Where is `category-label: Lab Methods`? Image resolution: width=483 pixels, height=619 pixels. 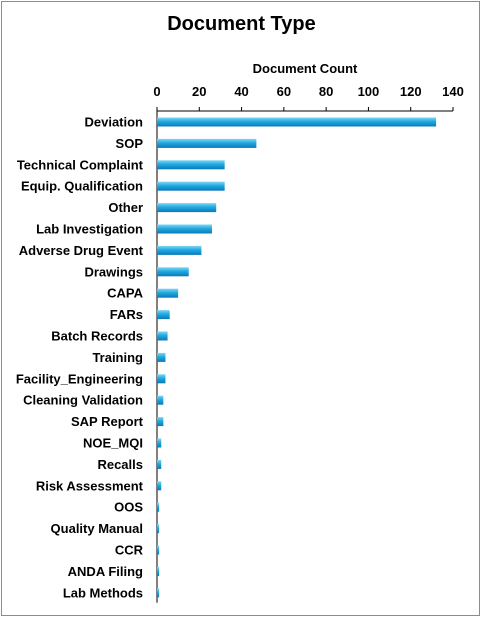 category-label: Lab Methods is located at coordinates (103, 592).